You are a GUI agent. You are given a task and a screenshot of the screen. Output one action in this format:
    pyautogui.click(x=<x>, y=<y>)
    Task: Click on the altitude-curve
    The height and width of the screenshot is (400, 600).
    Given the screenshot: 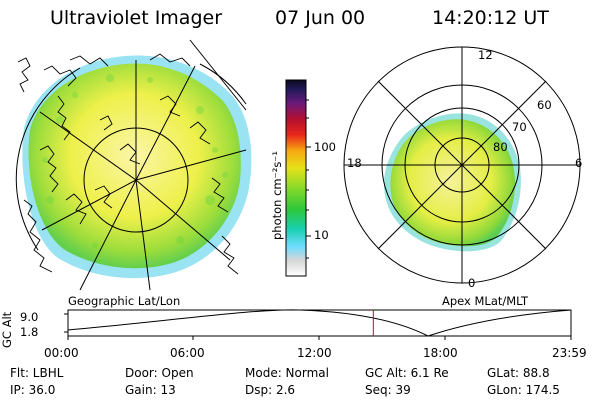 What is the action you would take?
    pyautogui.click(x=319, y=323)
    